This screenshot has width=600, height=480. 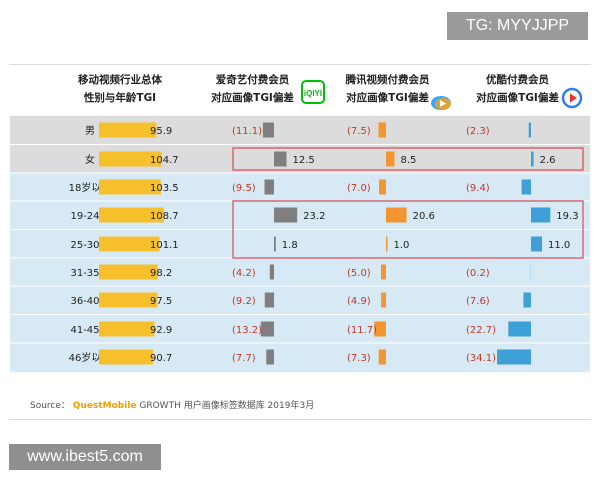 I want to click on watermark-site: www.ibest5.com, so click(x=85, y=457).